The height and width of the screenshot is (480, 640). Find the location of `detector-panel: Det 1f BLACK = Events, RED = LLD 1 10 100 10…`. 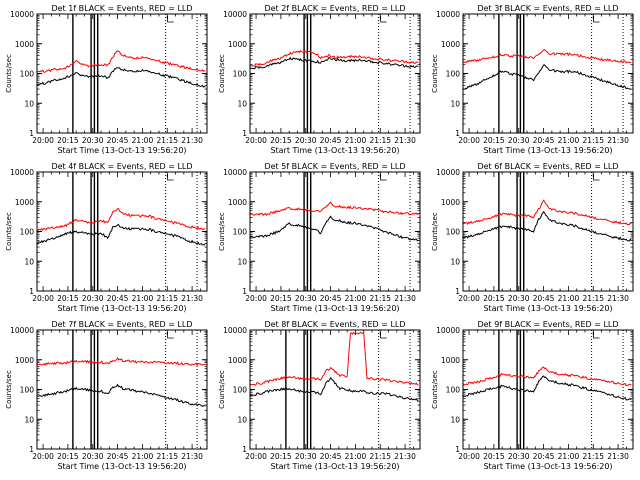

detector-panel: Det 1f BLACK = Events, RED = LLD 1 10 100 10… is located at coordinates (106, 79).